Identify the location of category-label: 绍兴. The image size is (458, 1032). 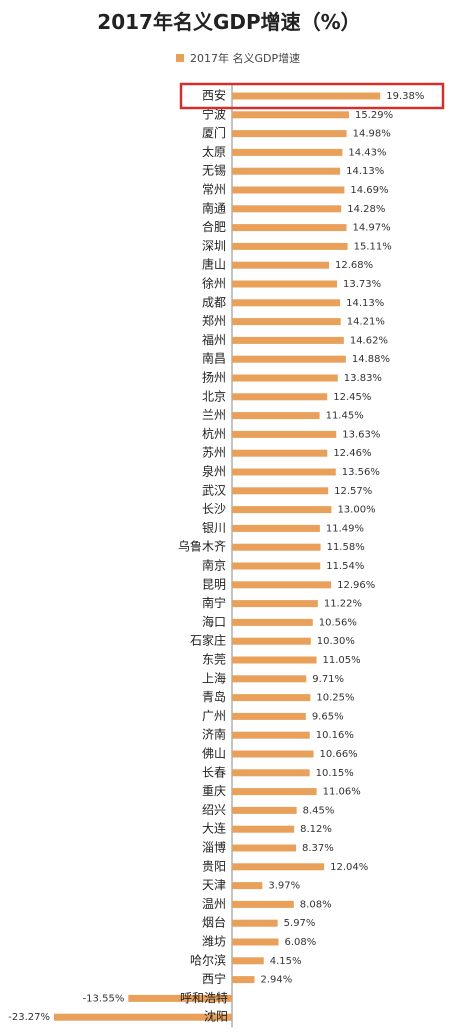
(214, 810).